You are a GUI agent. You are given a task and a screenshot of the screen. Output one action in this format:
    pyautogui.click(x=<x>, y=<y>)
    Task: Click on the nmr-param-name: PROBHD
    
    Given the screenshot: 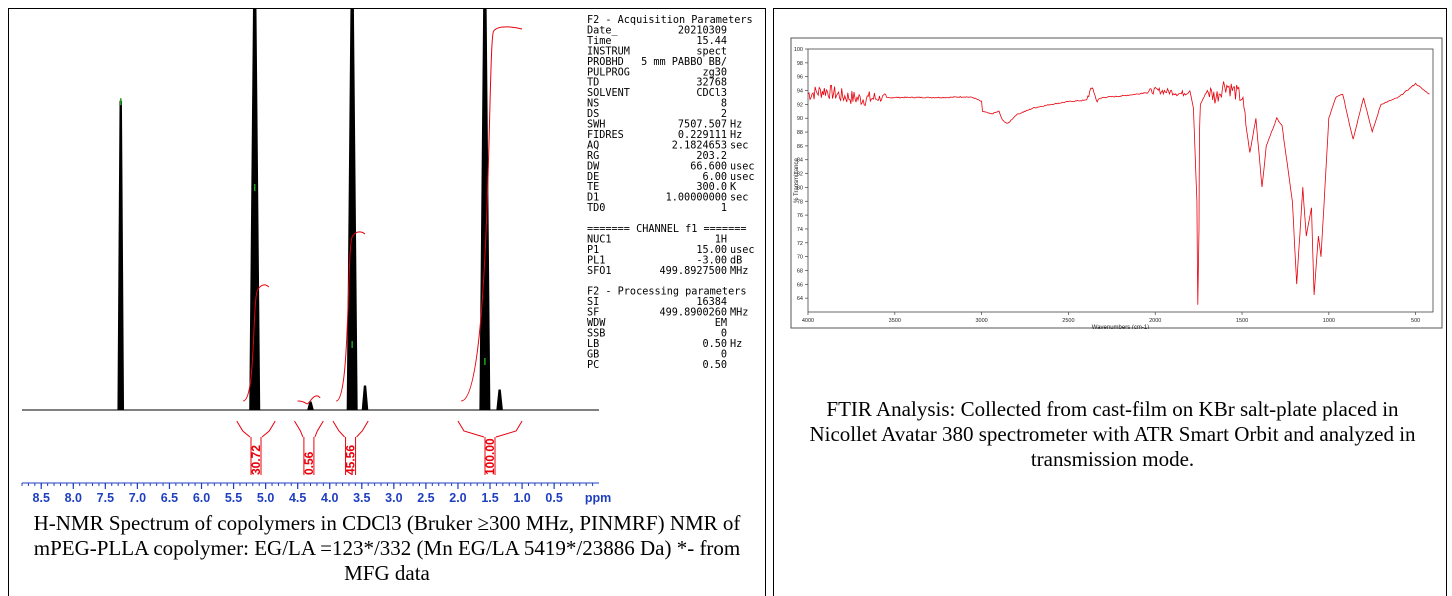 What is the action you would take?
    pyautogui.click(x=605, y=62)
    